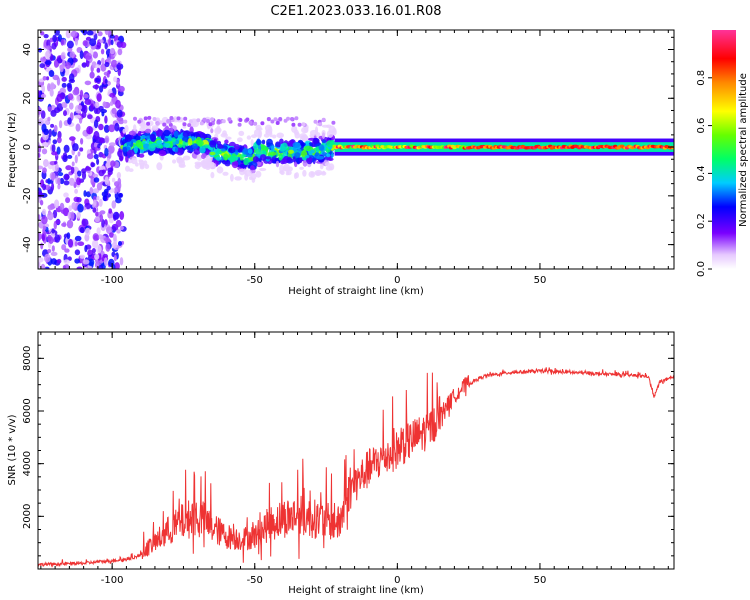 This screenshot has width=750, height=600. What do you see at coordinates (701, 126) in the screenshot?
I see `colorbar-tick-label: 0.6` at bounding box center [701, 126].